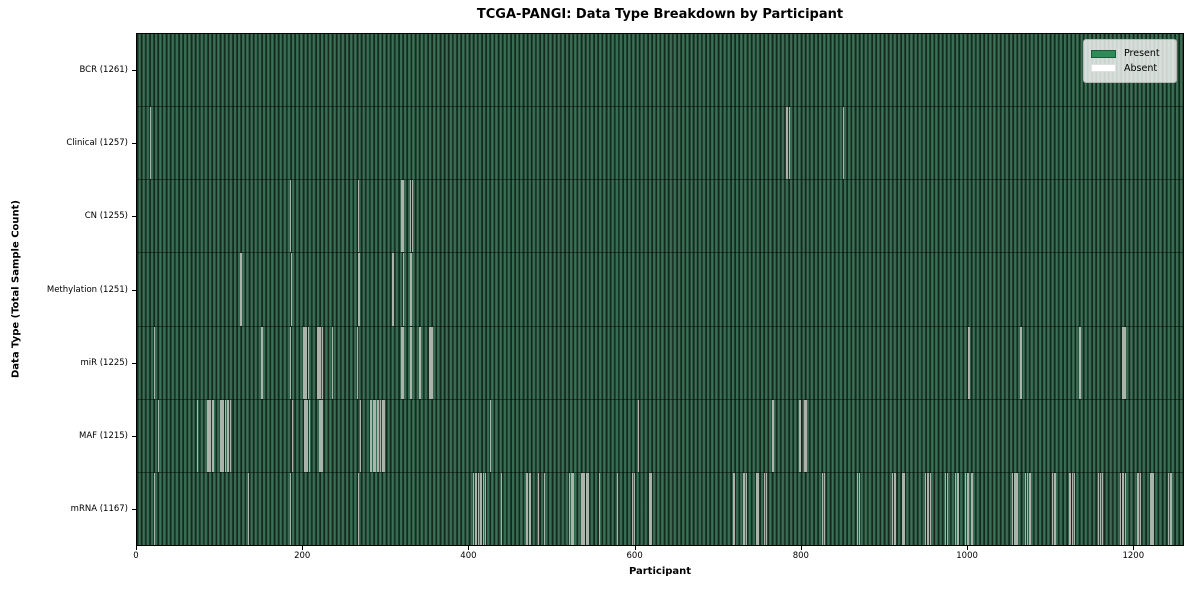 This screenshot has width=1200, height=600. Describe the element at coordinates (660, 217) in the screenshot. I see `heatmap-row-cn` at that location.